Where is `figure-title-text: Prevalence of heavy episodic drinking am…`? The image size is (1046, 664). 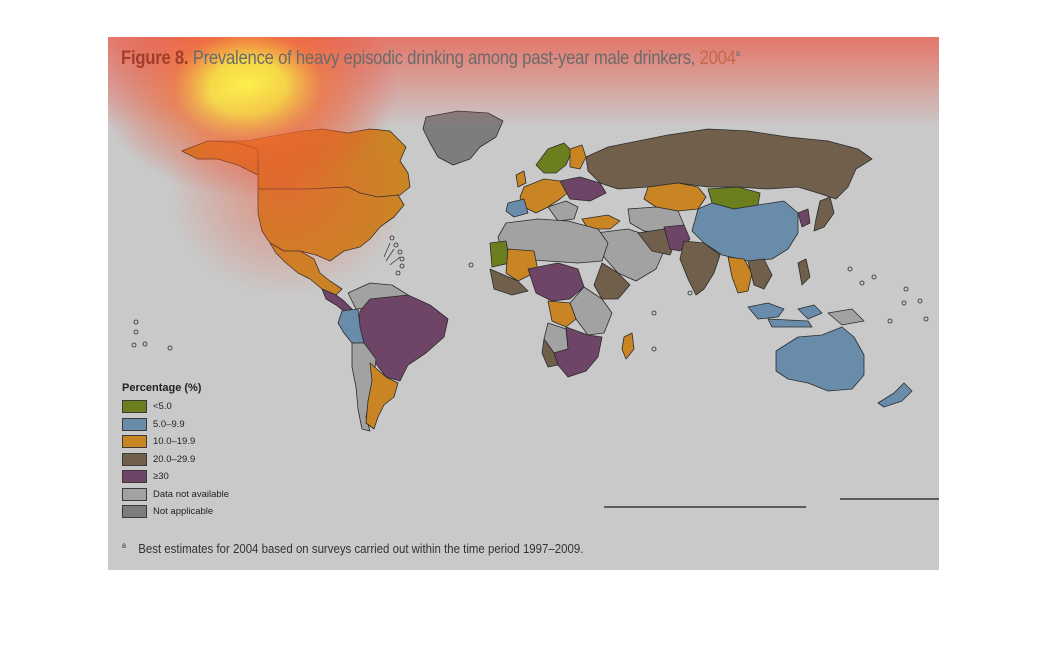
figure-title-text: Prevalence of heavy episodic drinking am… is located at coordinates (444, 58).